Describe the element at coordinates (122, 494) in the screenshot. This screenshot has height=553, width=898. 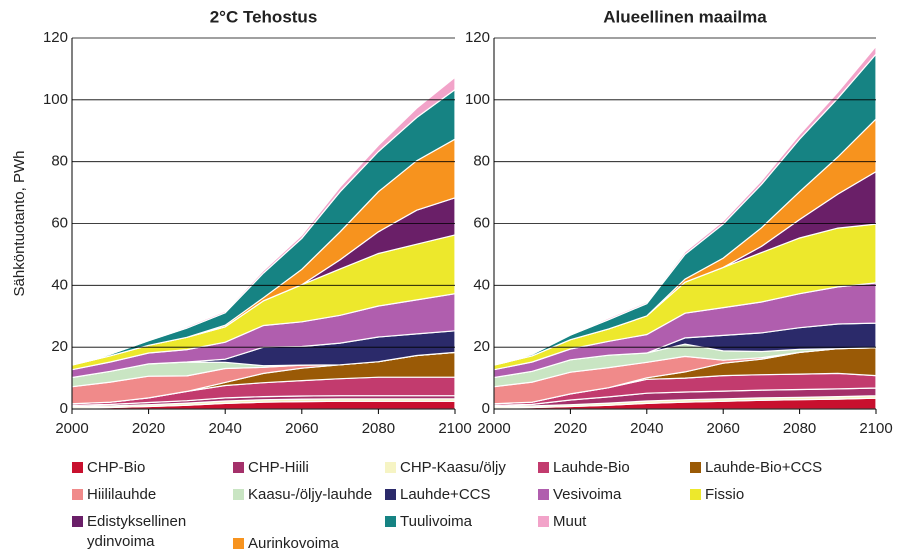
I see `legend-label: Hiililauhde` at that location.